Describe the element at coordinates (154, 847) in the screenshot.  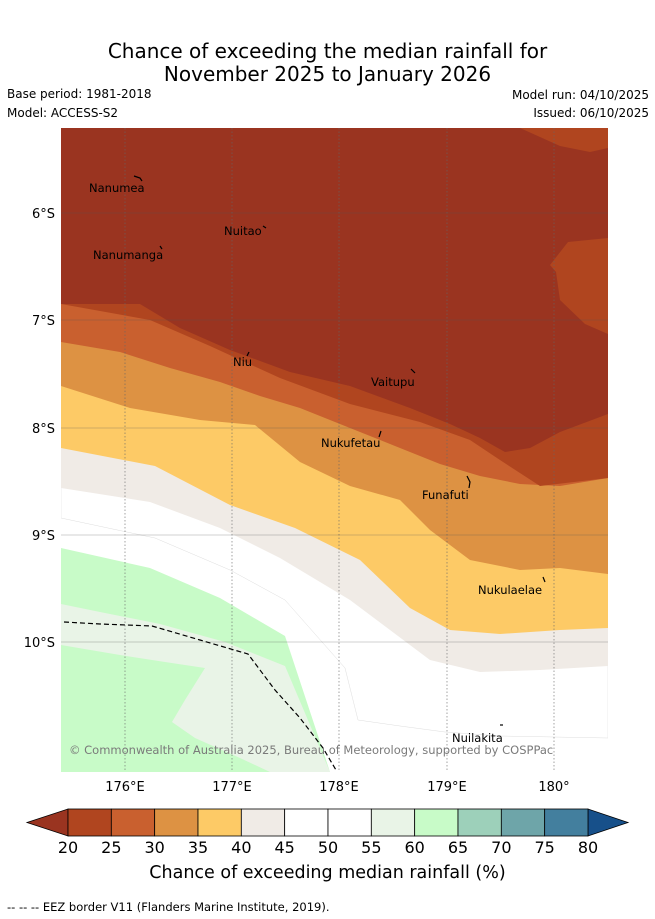
I see `colorbar-tick: 30` at that location.